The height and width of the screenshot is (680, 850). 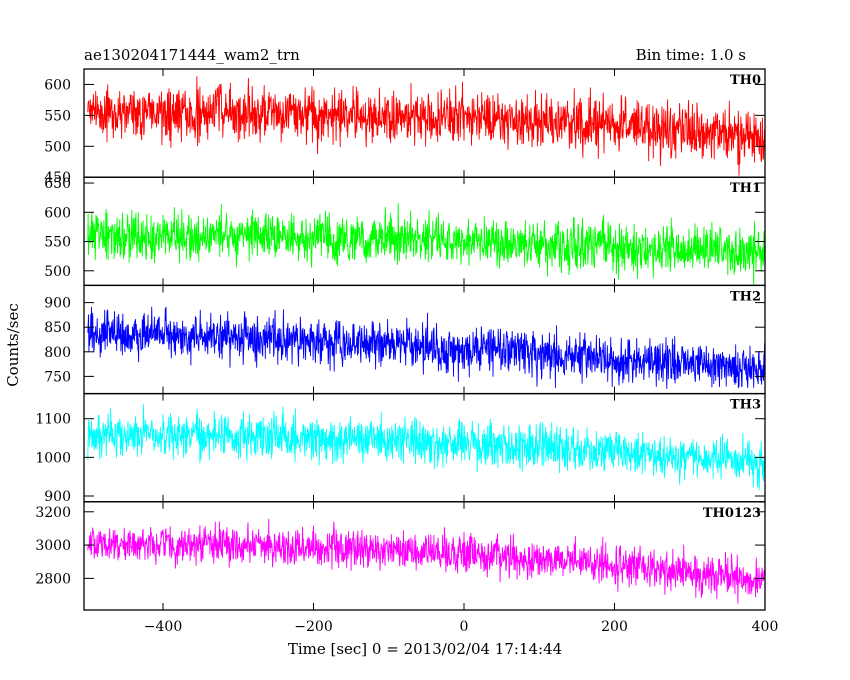 What do you see at coordinates (765, 627) in the screenshot?
I see `x-tick-label: 400` at bounding box center [765, 627].